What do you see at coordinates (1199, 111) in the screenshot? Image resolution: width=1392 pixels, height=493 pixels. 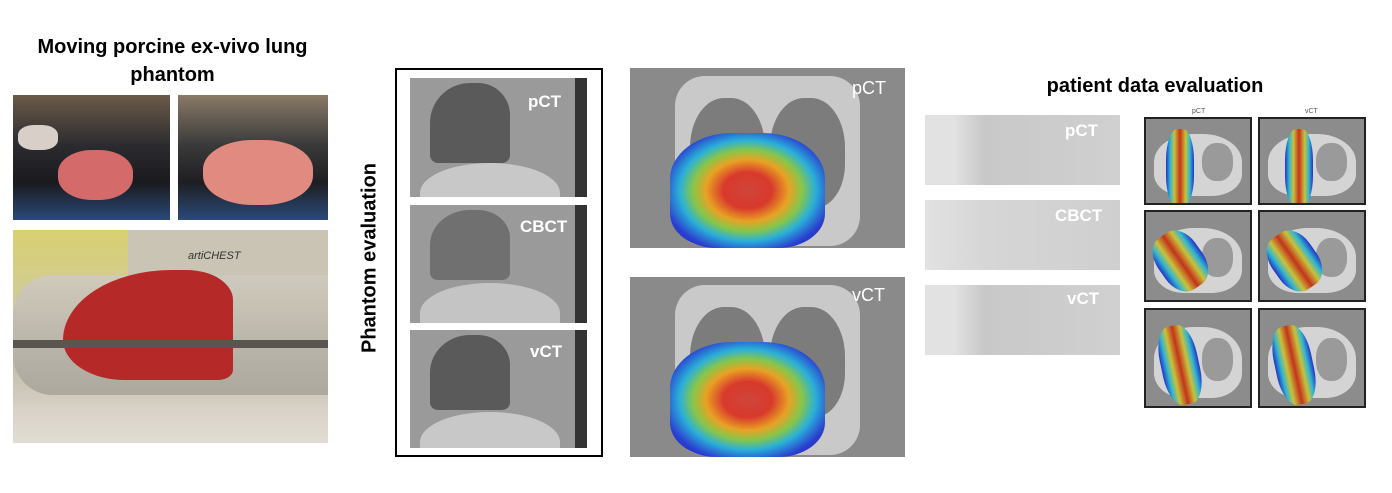 I see `grid-header-pct: pCT` at bounding box center [1199, 111].